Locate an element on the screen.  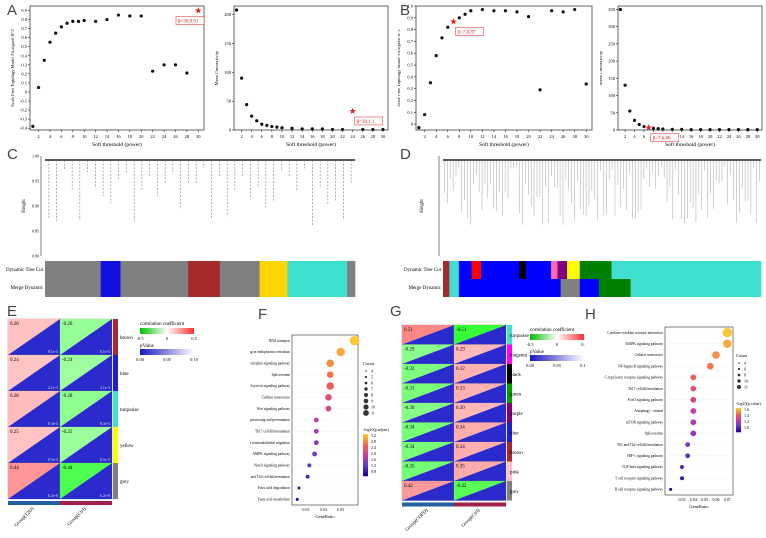
count-legend-label: 9 is located at coordinates (372, 401).